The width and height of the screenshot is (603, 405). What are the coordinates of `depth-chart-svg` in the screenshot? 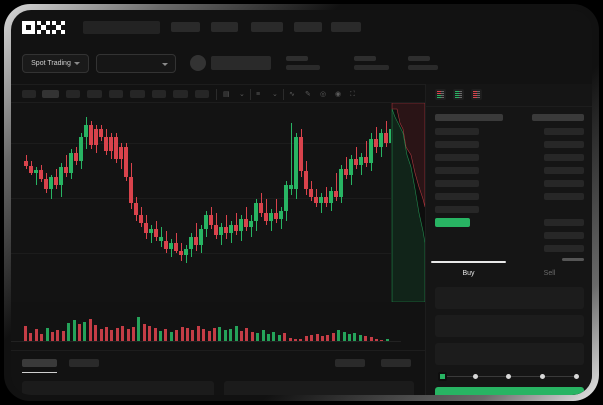 It's located at (408, 202).